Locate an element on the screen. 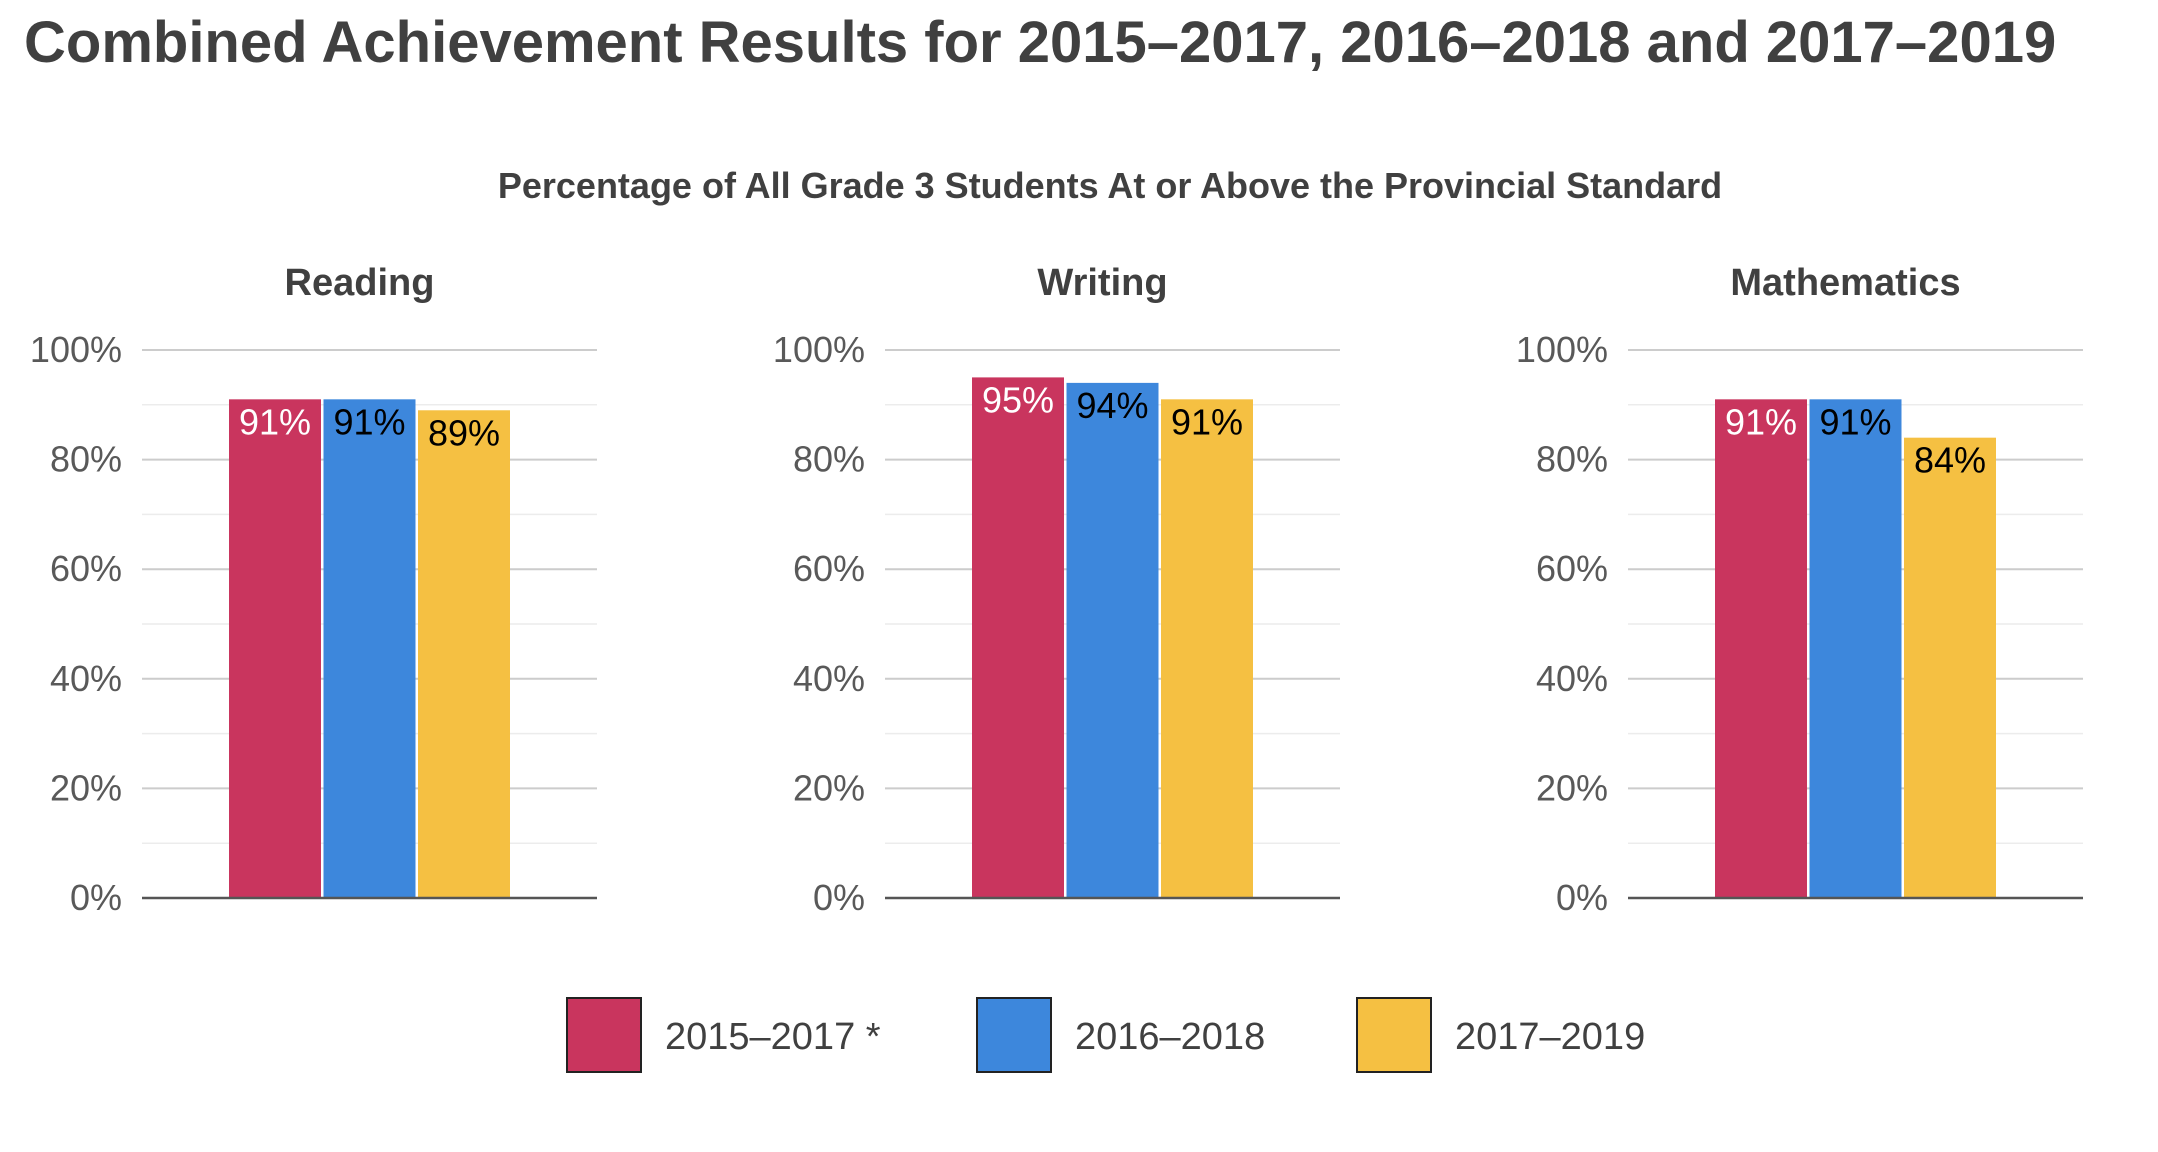 The width and height of the screenshot is (2158, 1152). legend: 2015–2017 * 2016–2018 2017–2019 is located at coordinates (1105, 1035).